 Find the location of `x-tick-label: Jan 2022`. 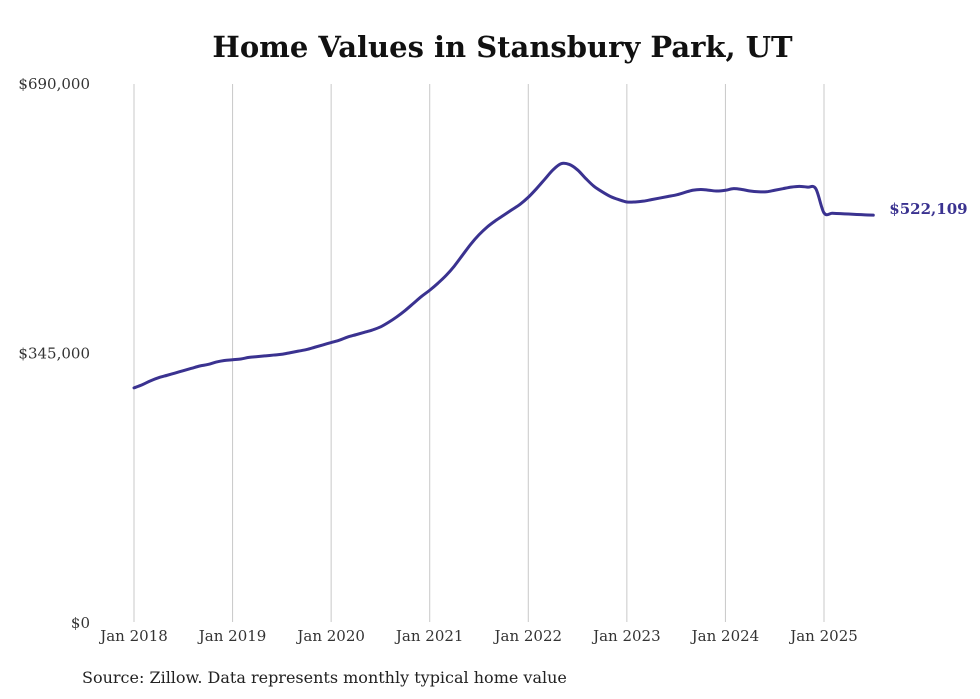

x-tick-label: Jan 2022 is located at coordinates (528, 636).